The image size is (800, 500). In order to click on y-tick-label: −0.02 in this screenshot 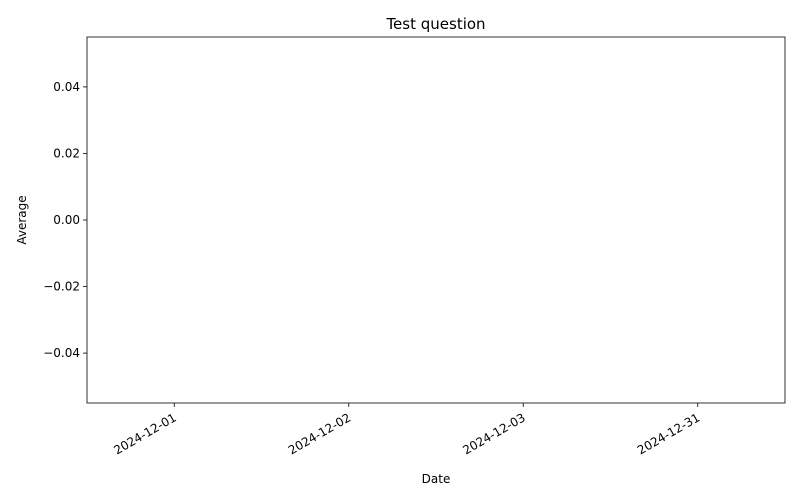, I will do `click(61, 287)`.